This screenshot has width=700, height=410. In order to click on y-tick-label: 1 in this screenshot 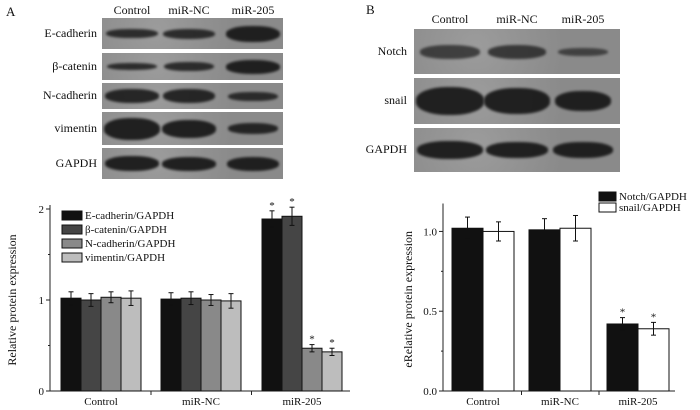, I will do `click(42, 301)`.